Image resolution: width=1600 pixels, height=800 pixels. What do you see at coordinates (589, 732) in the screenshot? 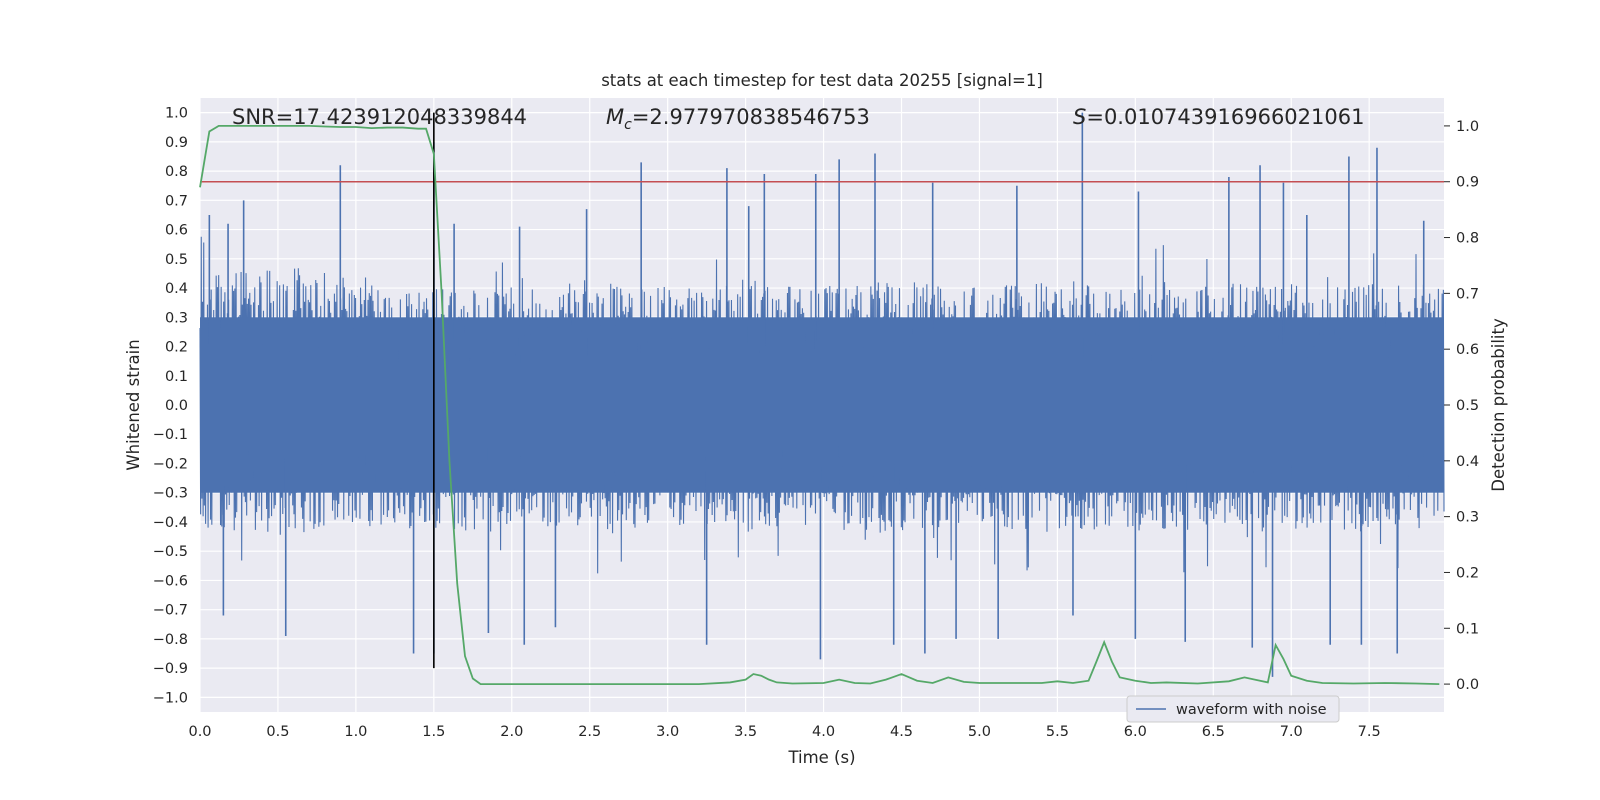
I see `x-tick-label: 2.5` at bounding box center [589, 732].